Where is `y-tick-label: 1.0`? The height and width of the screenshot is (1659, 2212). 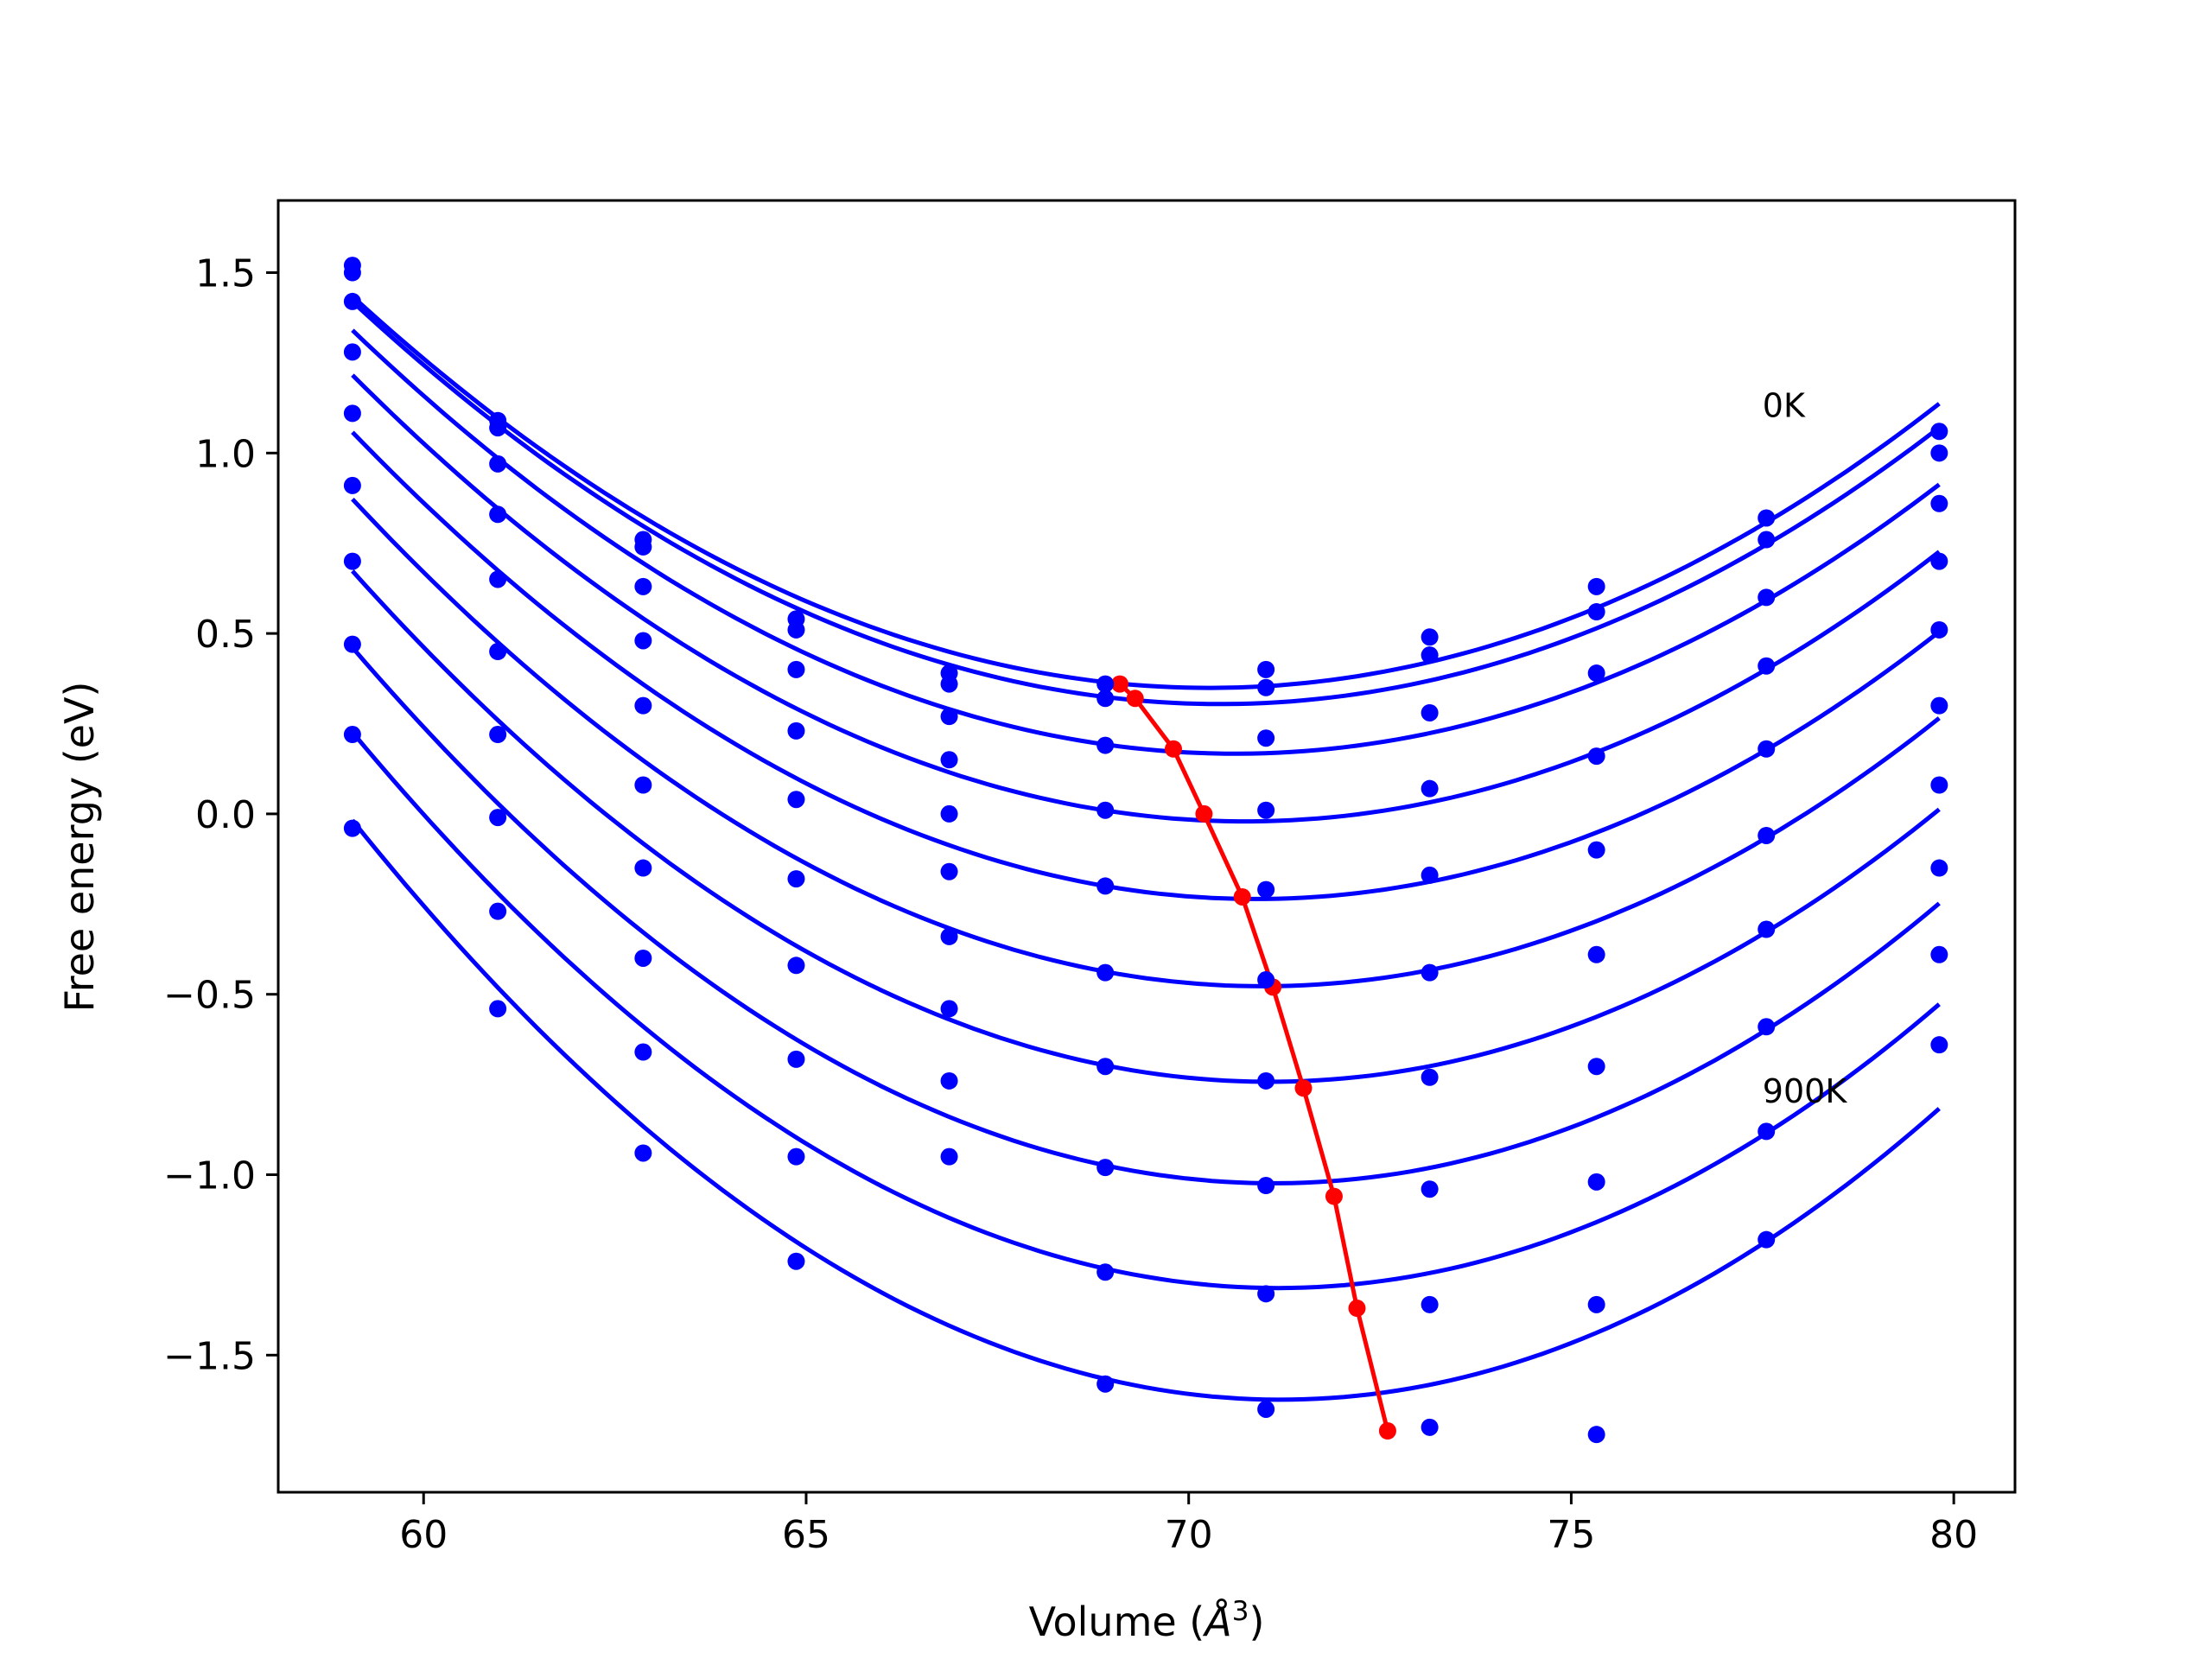
y-tick-label: 1.0 is located at coordinates (225, 454).